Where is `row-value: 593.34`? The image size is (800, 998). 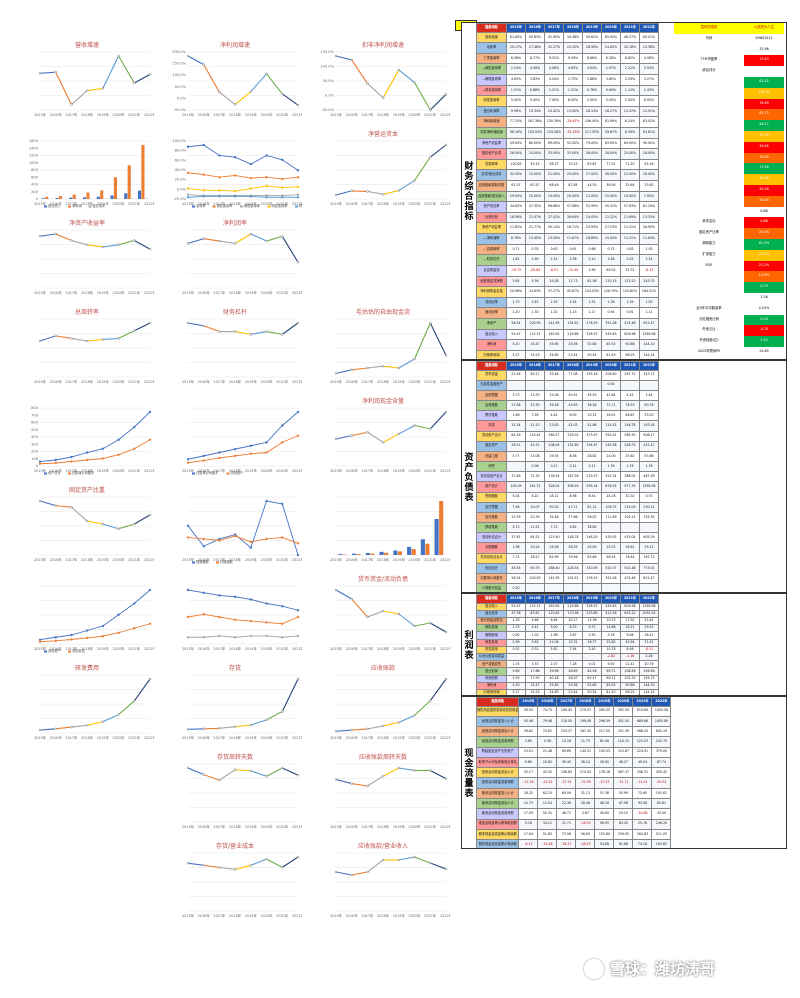 row-value: 593.34 is located at coordinates (592, 487).